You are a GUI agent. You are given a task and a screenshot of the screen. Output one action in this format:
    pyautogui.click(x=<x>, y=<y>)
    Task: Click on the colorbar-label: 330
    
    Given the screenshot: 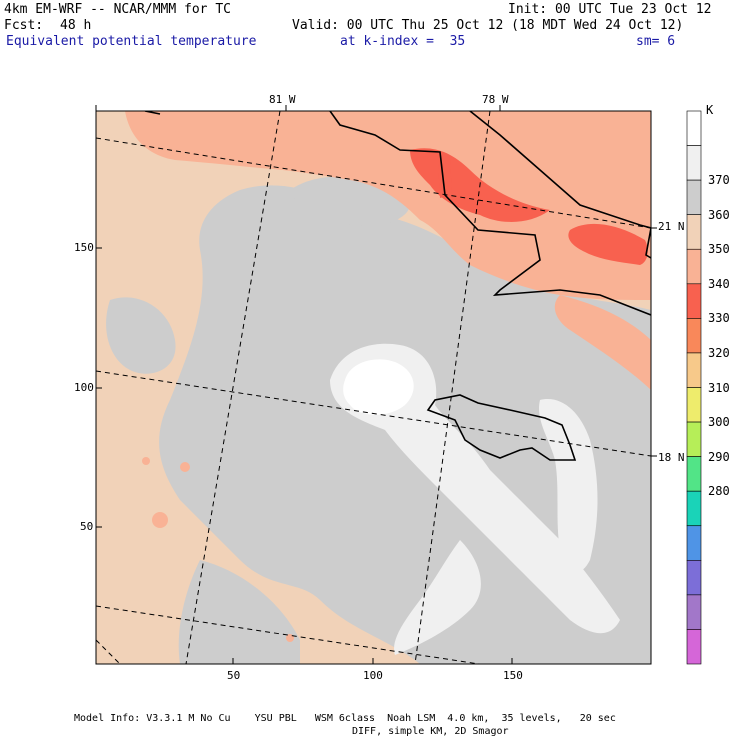 What is the action you would take?
    pyautogui.click(x=719, y=318)
    